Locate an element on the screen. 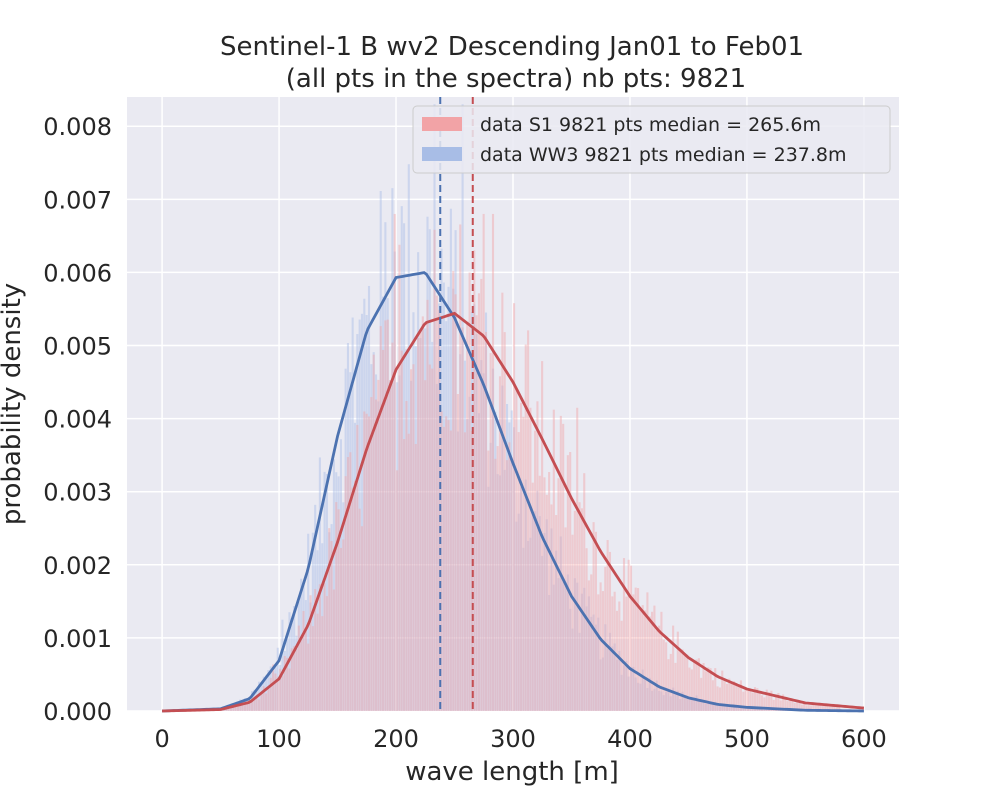  x-tick-label: 600 is located at coordinates (864, 739).